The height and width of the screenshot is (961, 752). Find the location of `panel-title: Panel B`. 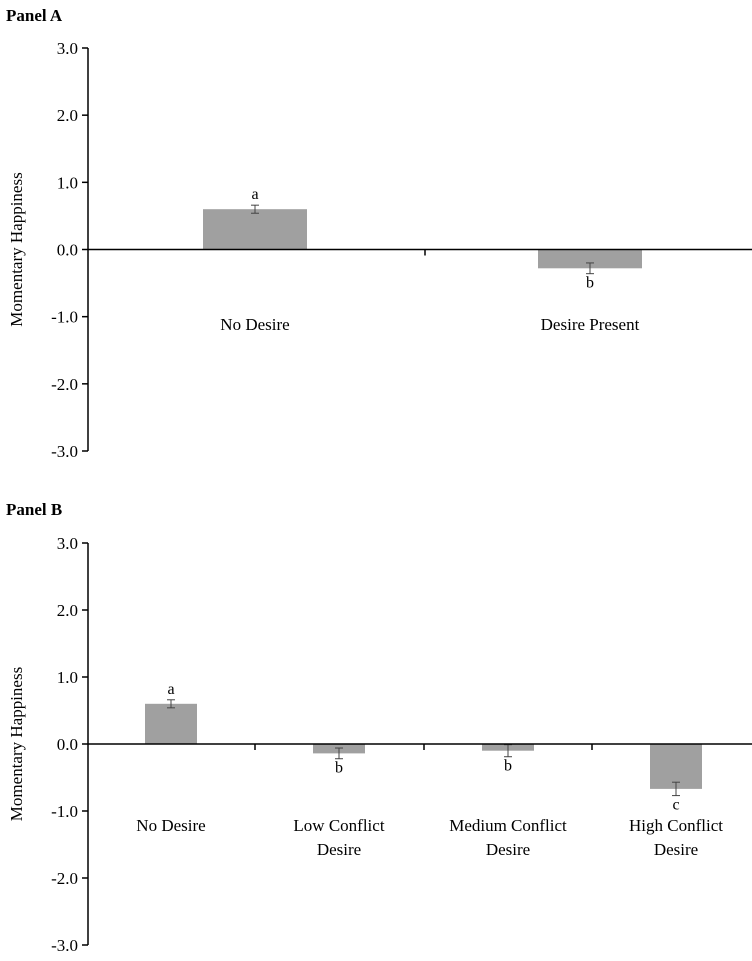

panel-title: Panel B is located at coordinates (34, 509).